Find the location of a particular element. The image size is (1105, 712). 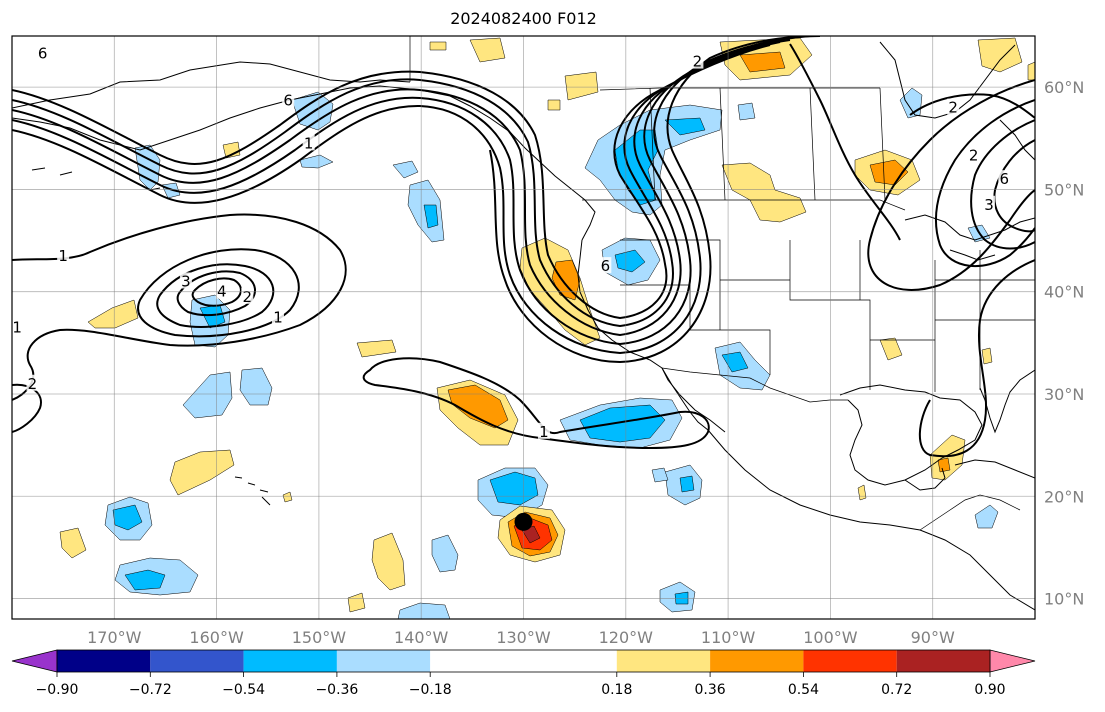

coastline-hawaii is located at coordinates (252, 491).